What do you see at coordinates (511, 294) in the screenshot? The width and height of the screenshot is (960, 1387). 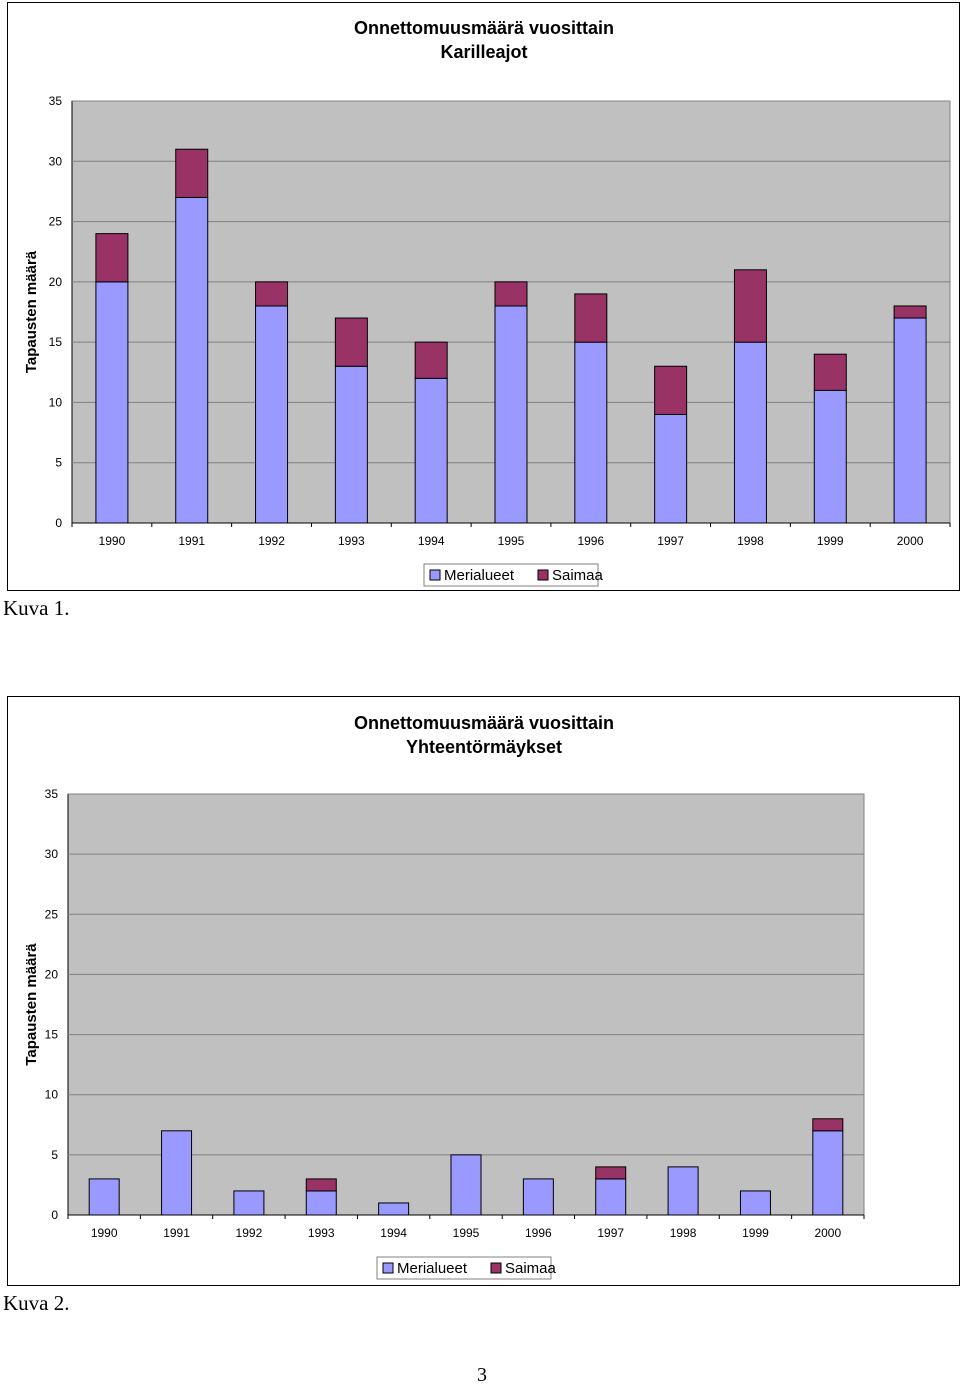 I see `chart1-bar-saimaa-1995` at bounding box center [511, 294].